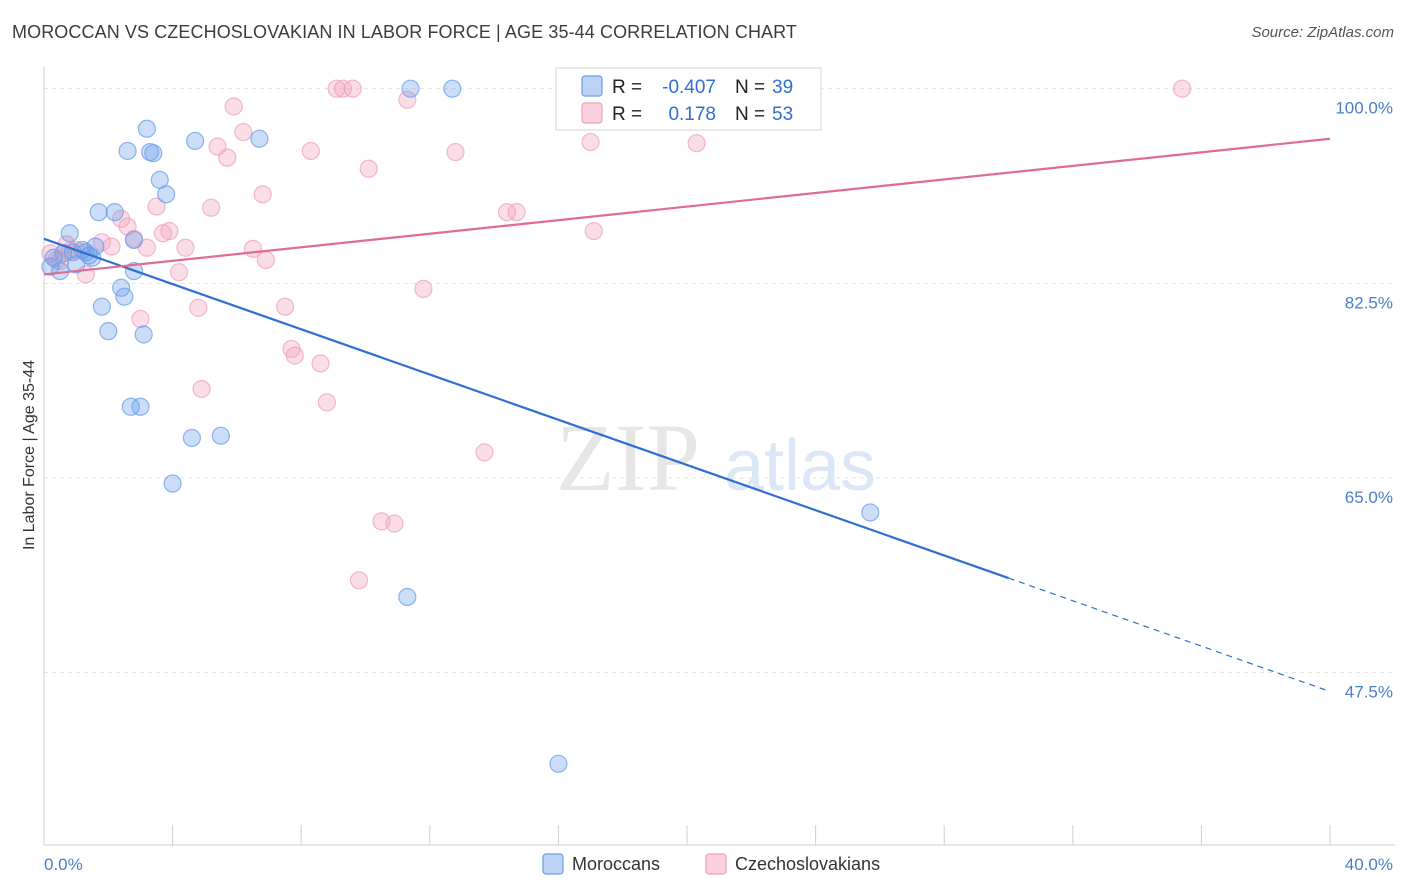 The image size is (1406, 892). I want to click on y-tick-label-2: 82.5%, so click(1369, 302).